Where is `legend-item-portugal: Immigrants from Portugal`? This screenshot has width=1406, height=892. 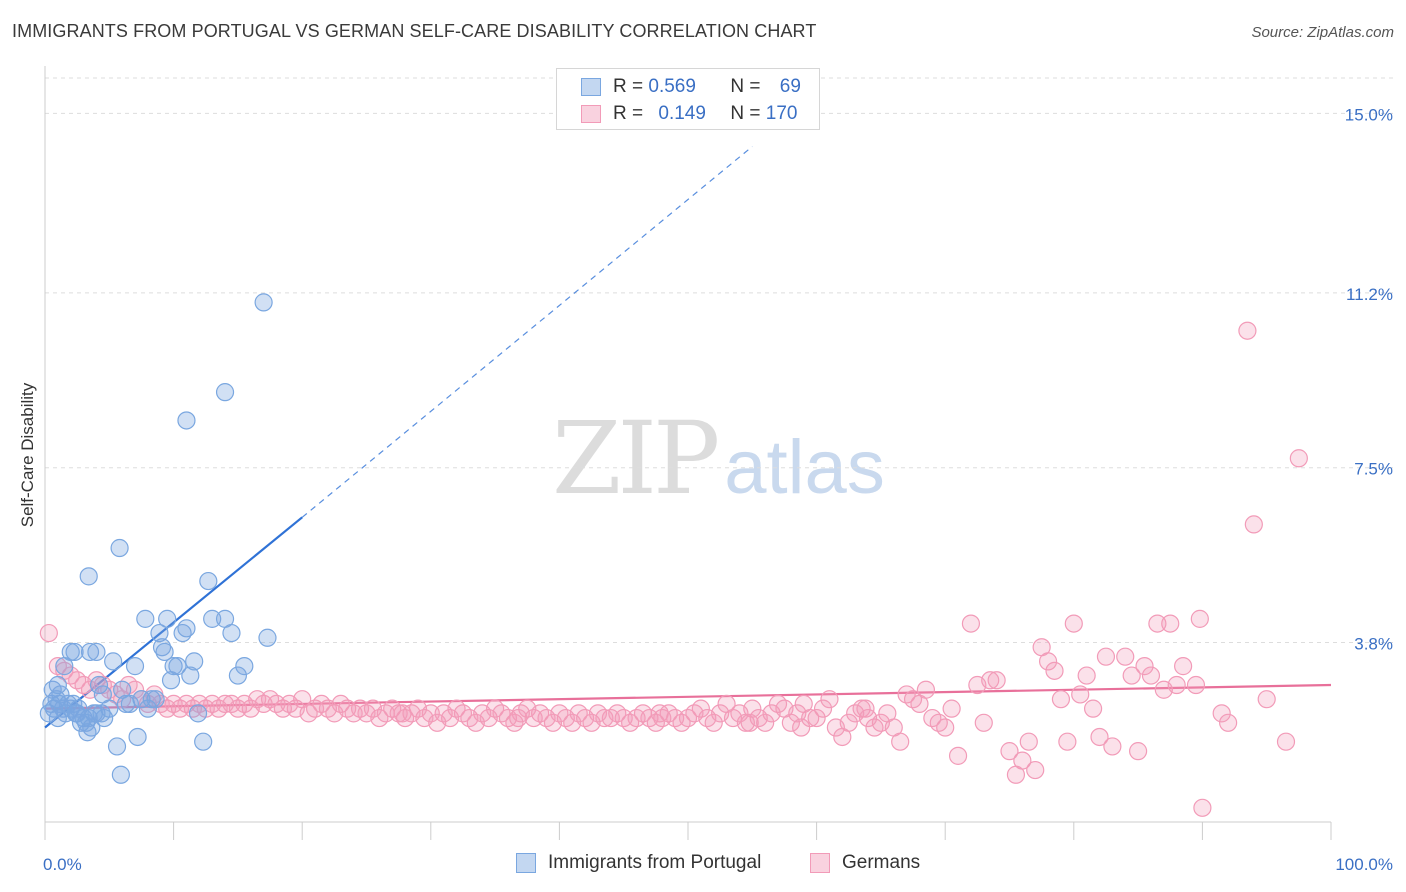
legend-item-portugal: Immigrants from Portugal is located at coordinates (638, 863).